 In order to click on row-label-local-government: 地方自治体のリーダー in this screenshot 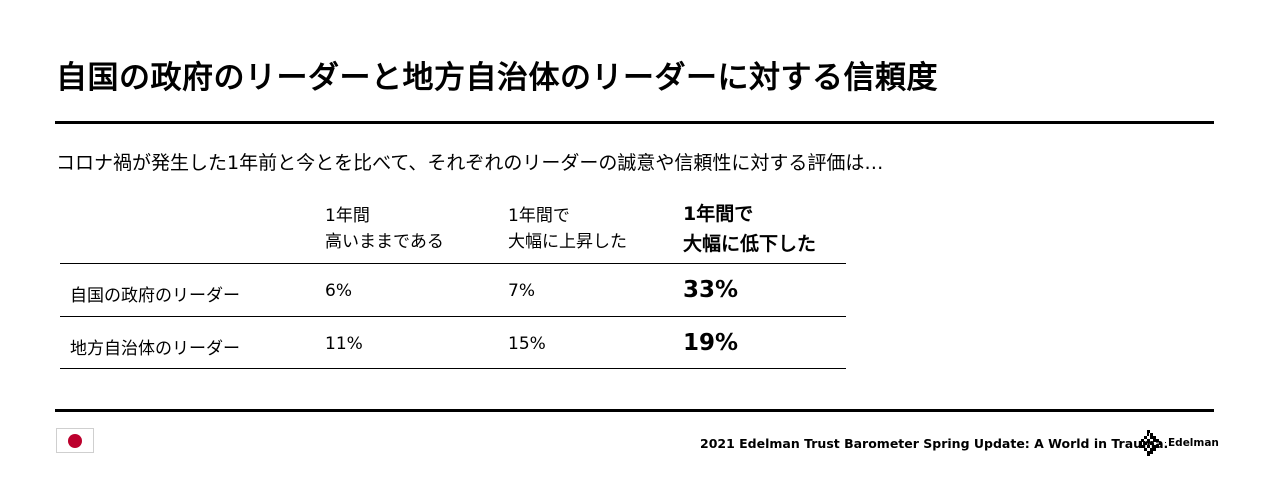, I will do `click(155, 349)`.